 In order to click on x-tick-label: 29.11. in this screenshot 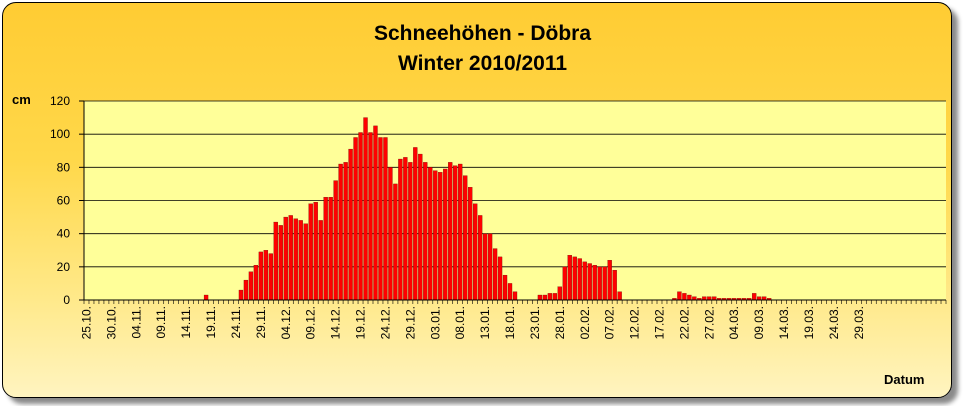, I will do `click(261, 322)`.